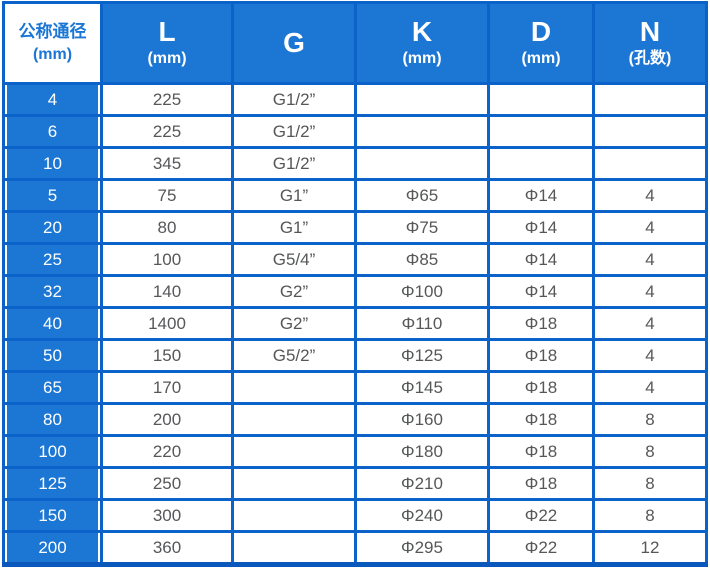 Image resolution: width=710 pixels, height=568 pixels. I want to click on row-nominal-diameter-value: 100, so click(52, 451).